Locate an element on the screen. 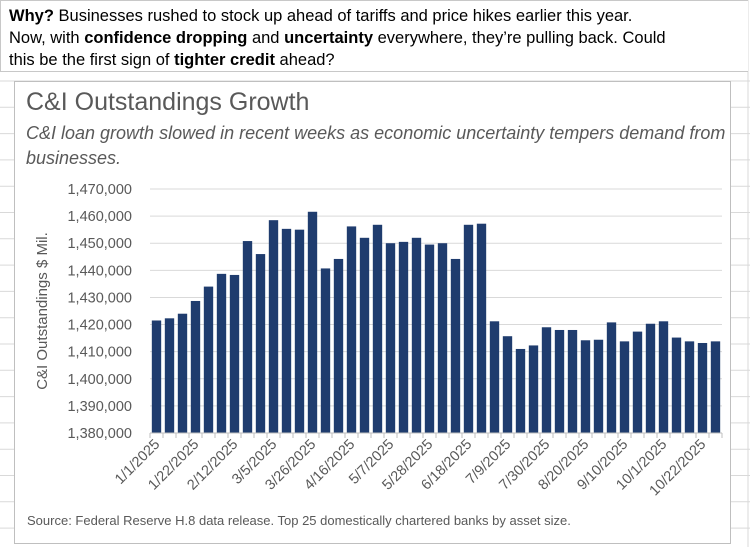  y-tick-label: 1,450,000 is located at coordinates (99, 244).